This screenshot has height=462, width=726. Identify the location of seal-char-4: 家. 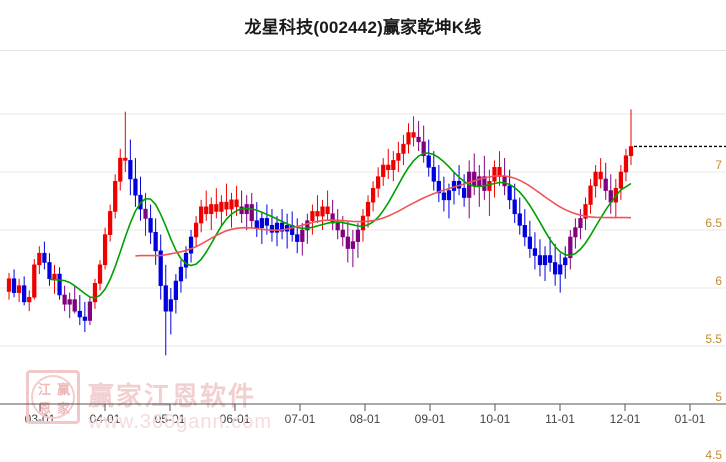
(63, 408).